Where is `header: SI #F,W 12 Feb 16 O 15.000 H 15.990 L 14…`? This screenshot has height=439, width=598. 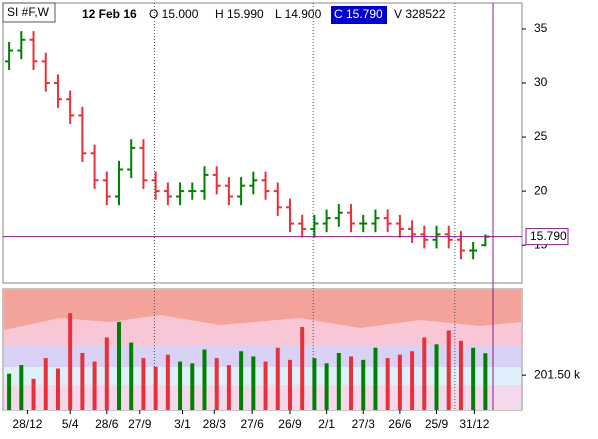 header: SI #F,W 12 Feb 16 O 15.000 H 15.990 L 14… is located at coordinates (224, 13).